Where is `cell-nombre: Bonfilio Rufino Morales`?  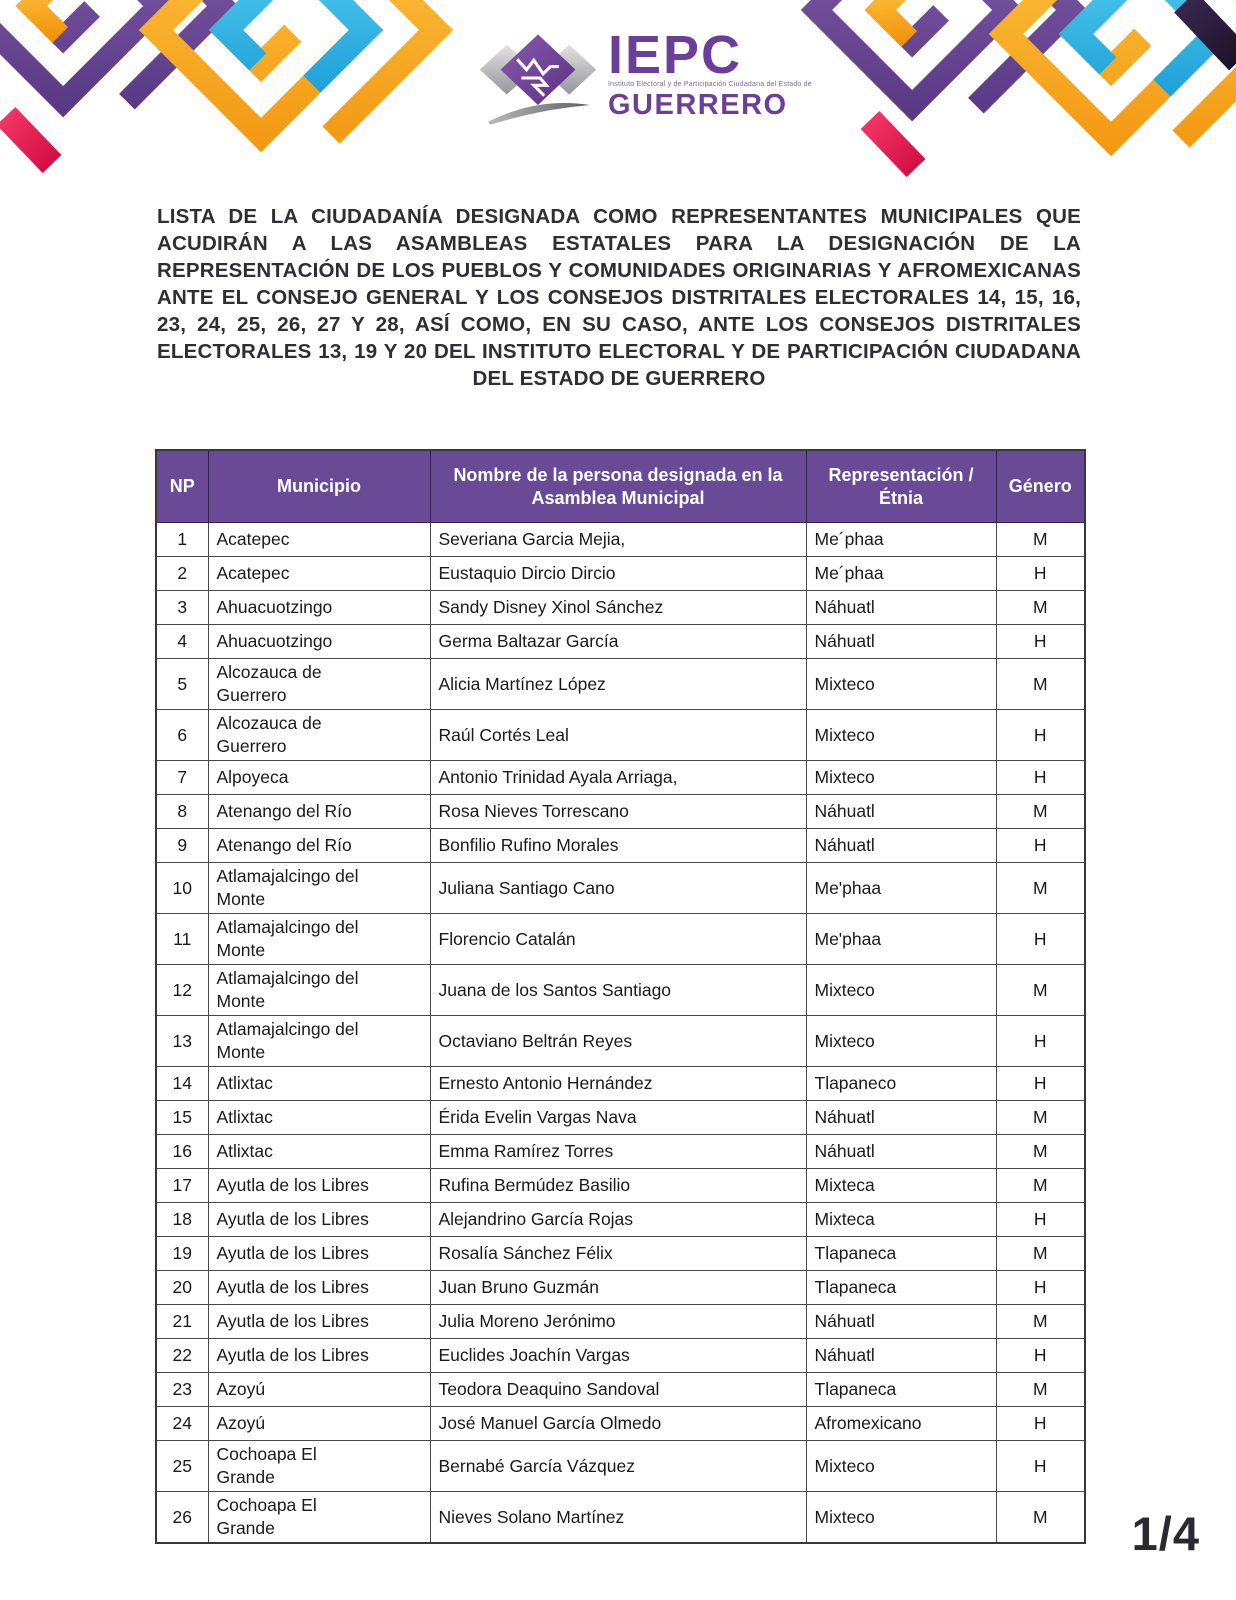 cell-nombre: Bonfilio Rufino Morales is located at coordinates (618, 845).